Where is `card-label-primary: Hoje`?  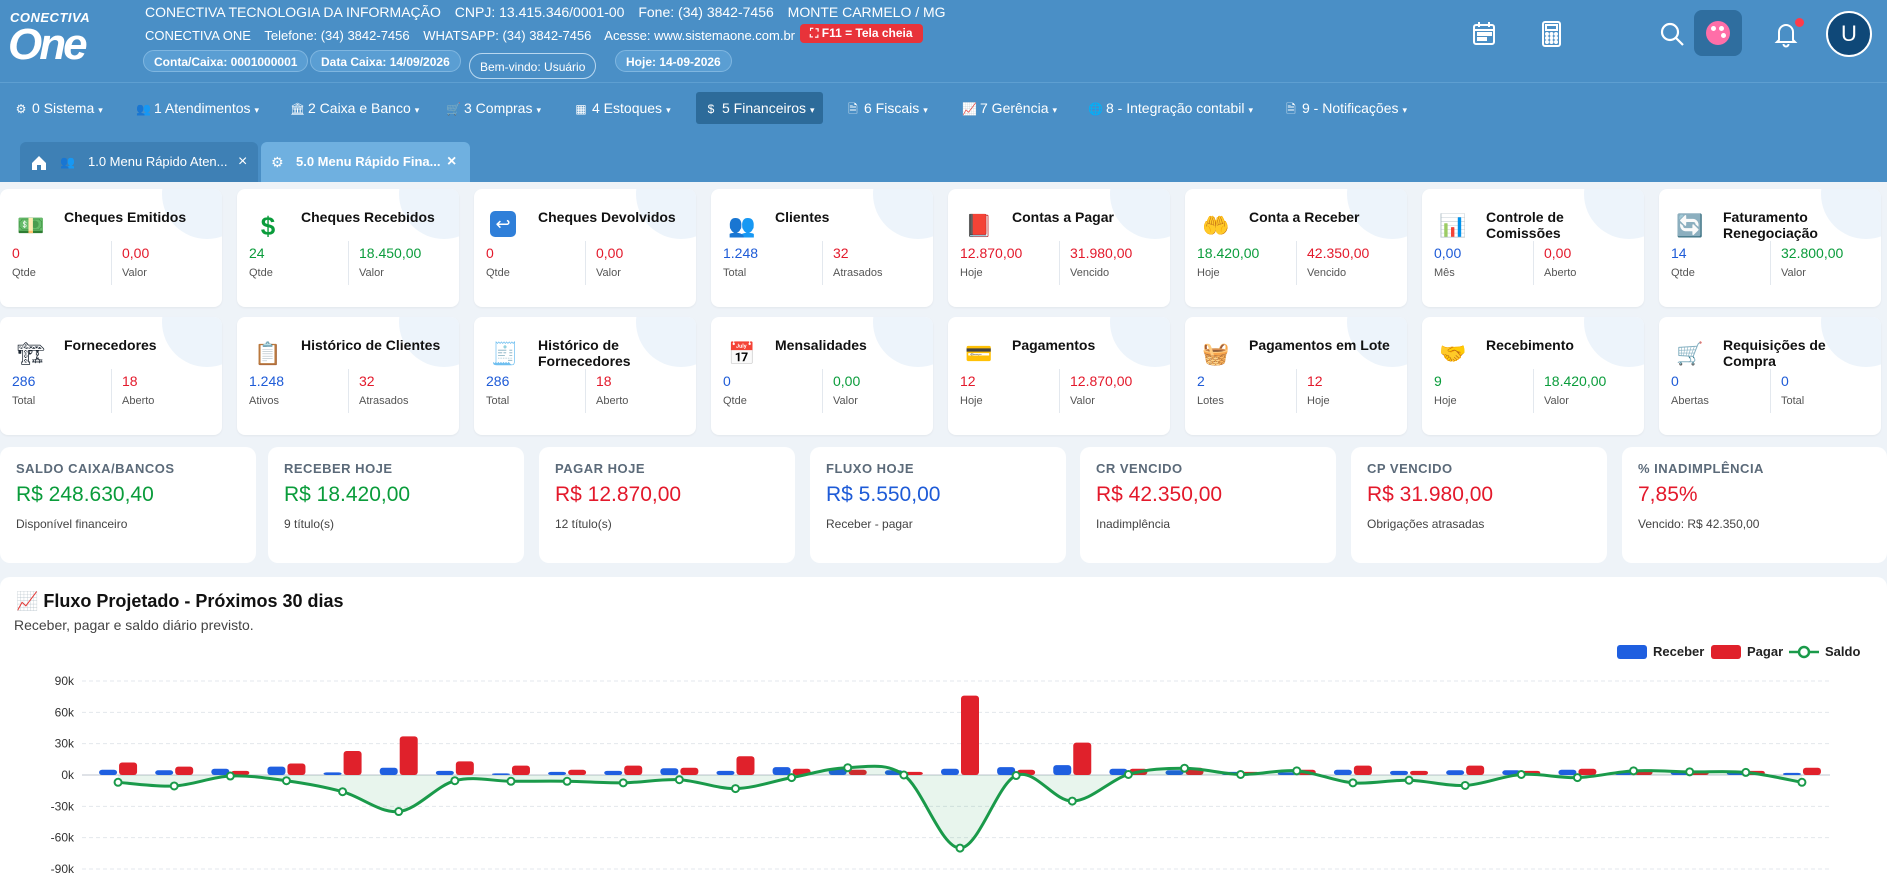
card-label-primary: Hoje is located at coordinates (1208, 273).